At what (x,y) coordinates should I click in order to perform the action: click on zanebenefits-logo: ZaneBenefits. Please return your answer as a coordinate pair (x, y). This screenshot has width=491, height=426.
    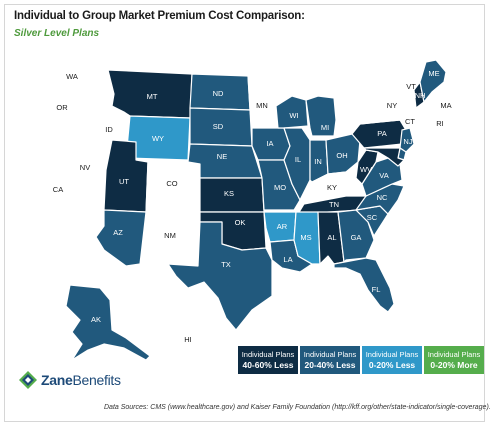
    Looking at the image, I should click on (69, 380).